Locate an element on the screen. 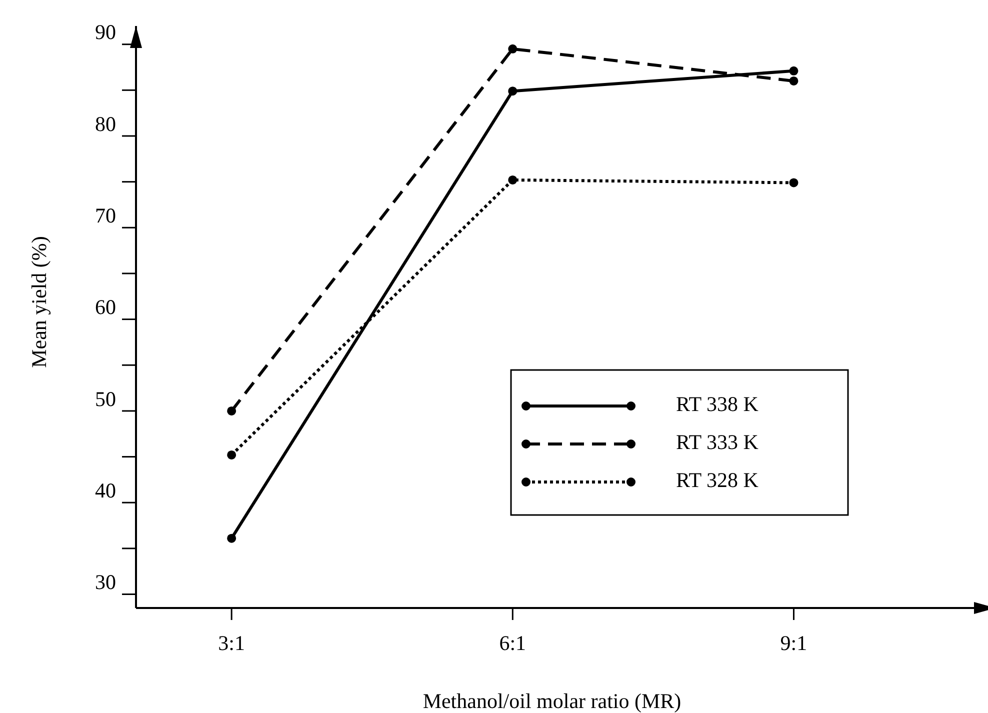  legend-label: RT 333 K is located at coordinates (717, 442).